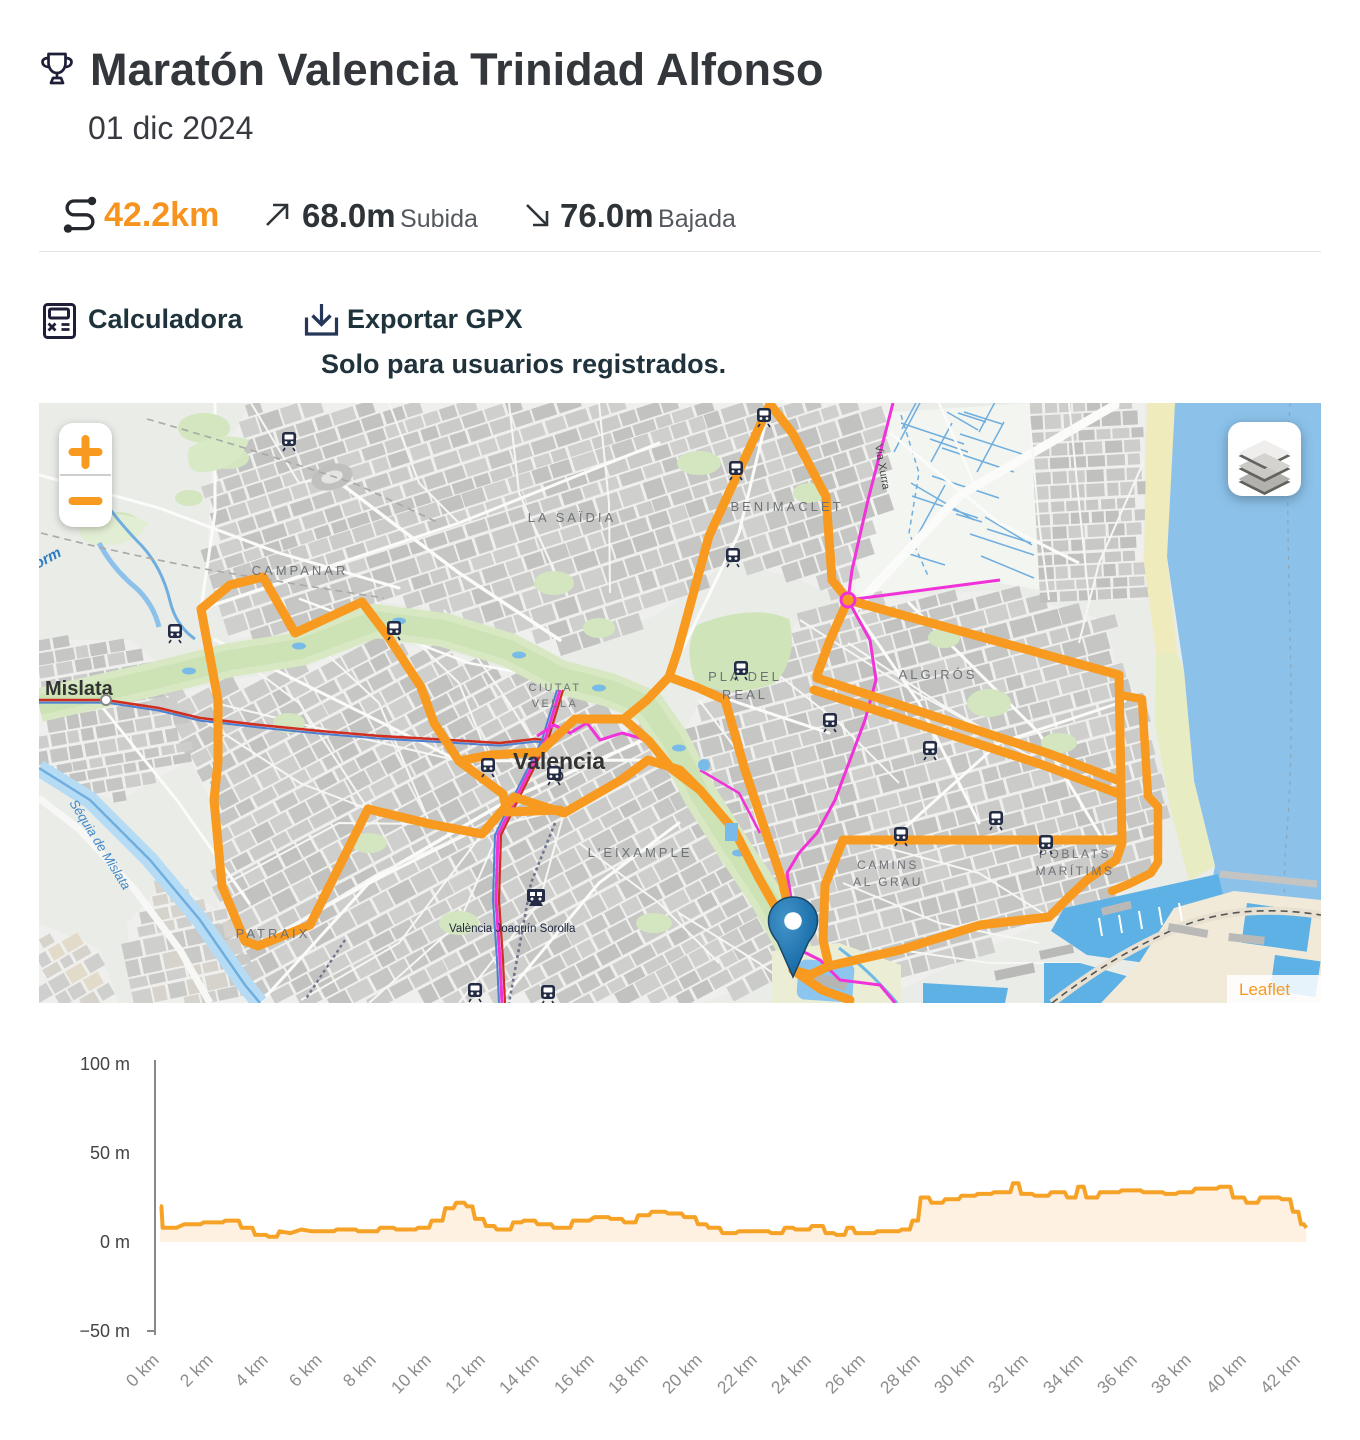 This screenshot has height=1440, width=1360. I want to click on svg-text: AL GRAU, so click(888, 882).